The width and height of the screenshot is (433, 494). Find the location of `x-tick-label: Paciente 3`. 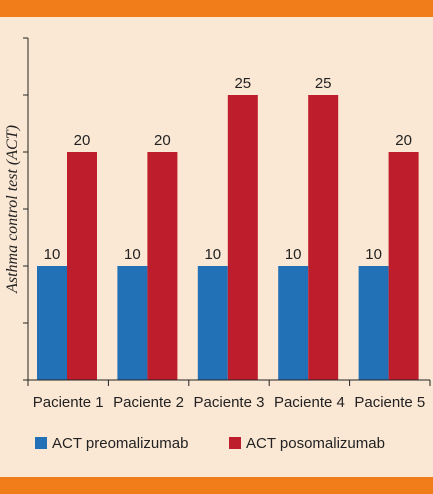

x-tick-label: Paciente 3 is located at coordinates (229, 402).